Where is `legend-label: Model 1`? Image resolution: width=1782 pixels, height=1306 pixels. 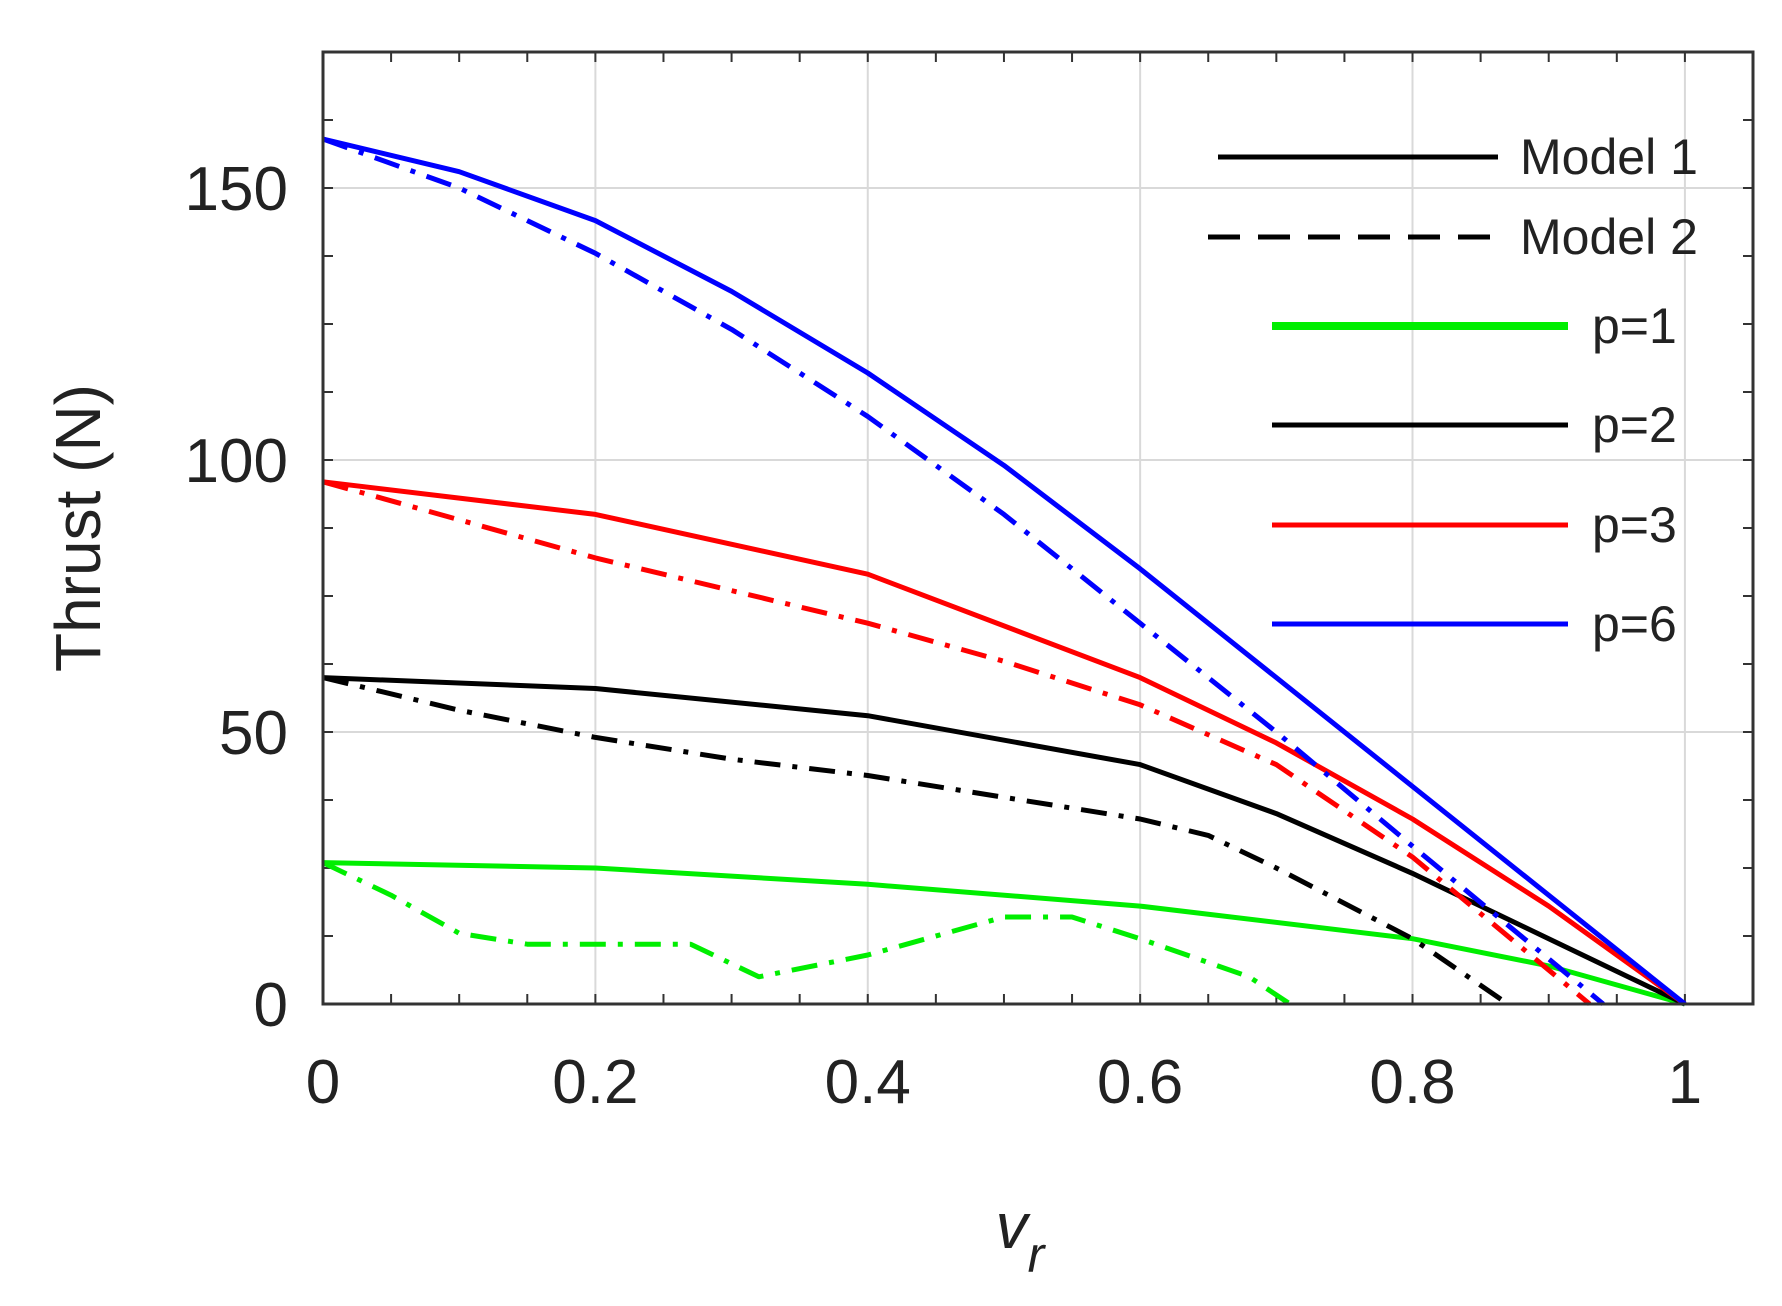 legend-label: Model 1 is located at coordinates (1609, 157).